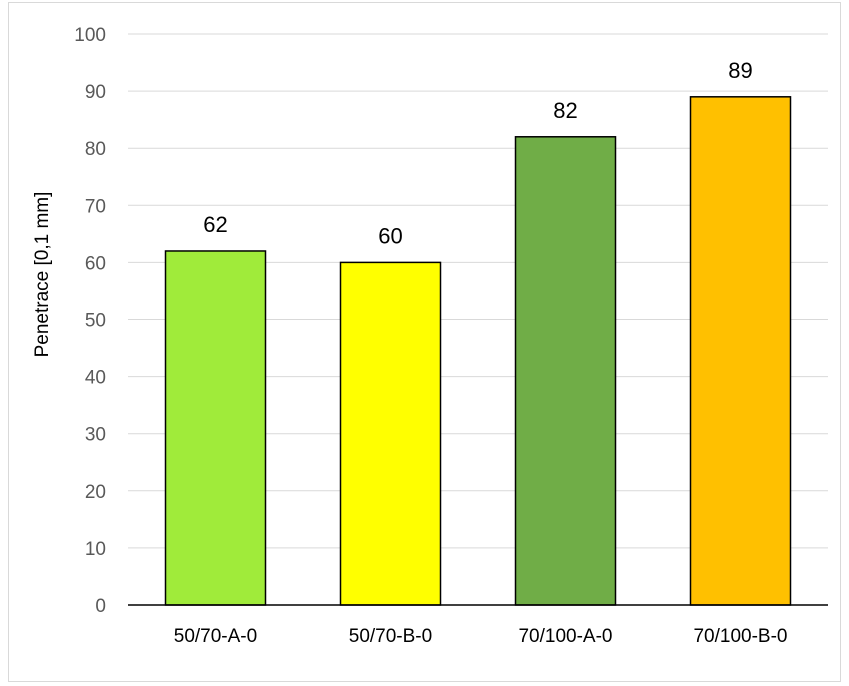  What do you see at coordinates (42, 275) in the screenshot?
I see `y-axis-title: Penetrace [0,1 mm]` at bounding box center [42, 275].